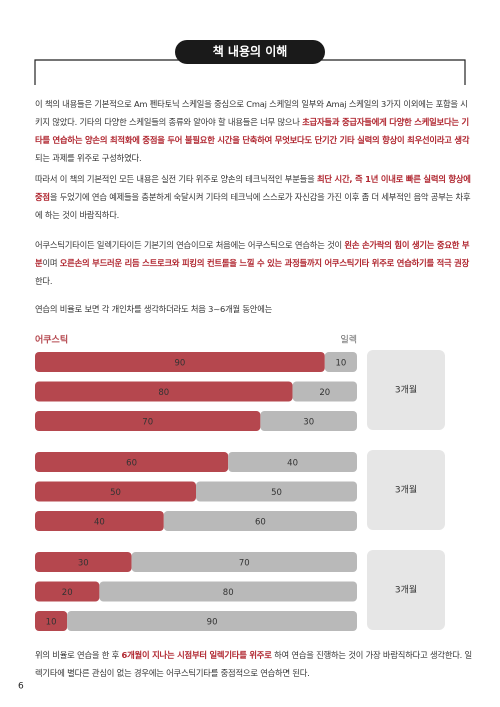 The image size is (500, 707). What do you see at coordinates (154, 309) in the screenshot?
I see `text: 연습의 비율로 보면 각 개인차를 생각하더라도 처음 3~6개월 동안에는` at bounding box center [154, 309].